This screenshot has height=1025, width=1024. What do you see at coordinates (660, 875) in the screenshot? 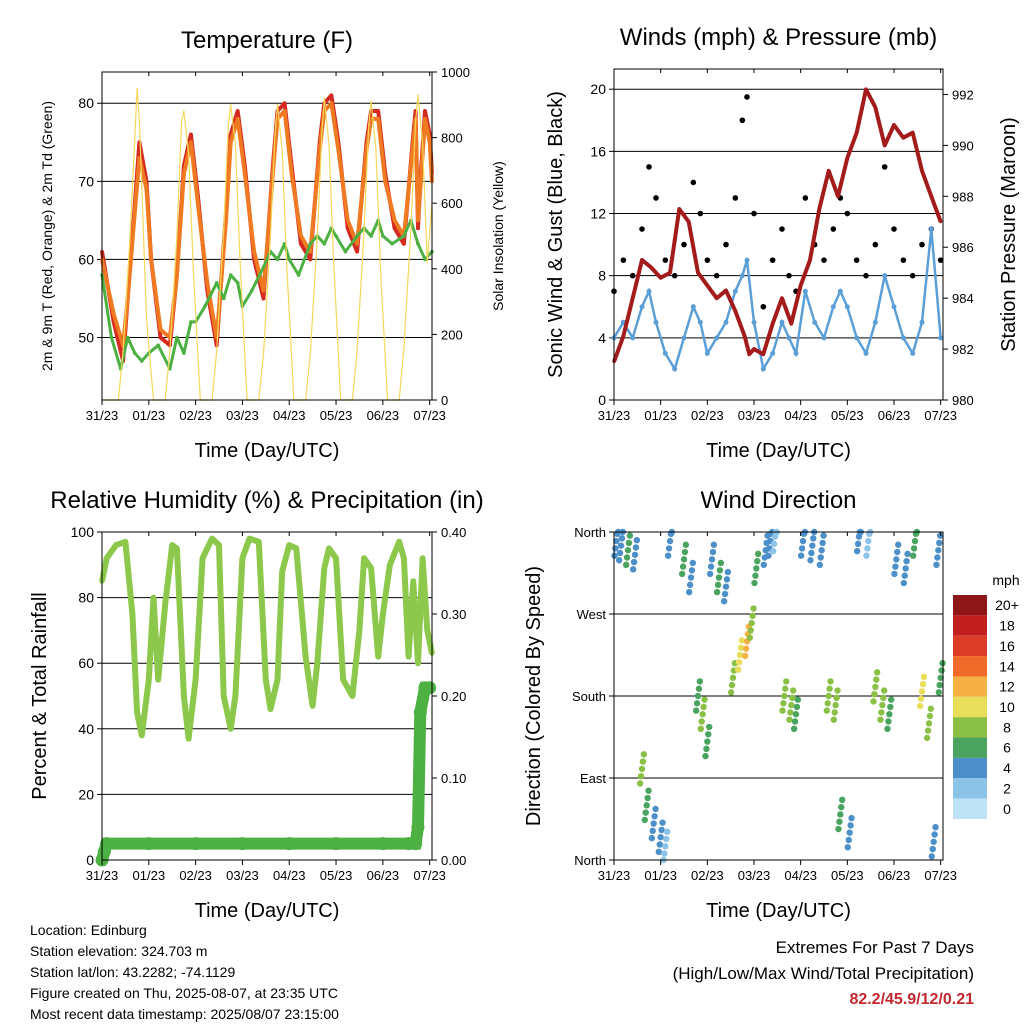
I see `x-tick-label: 01/23` at bounding box center [660, 875].